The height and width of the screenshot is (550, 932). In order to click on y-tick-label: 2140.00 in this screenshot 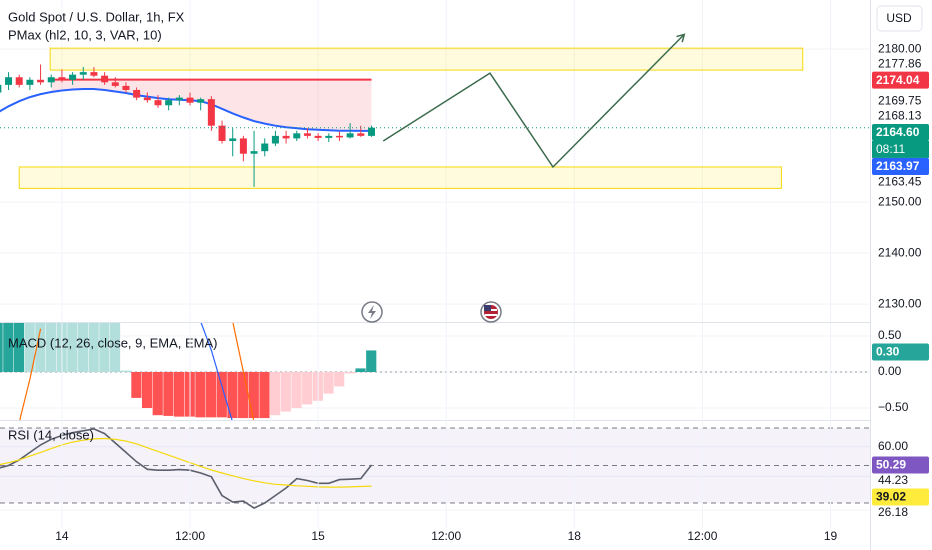, I will do `click(900, 252)`.